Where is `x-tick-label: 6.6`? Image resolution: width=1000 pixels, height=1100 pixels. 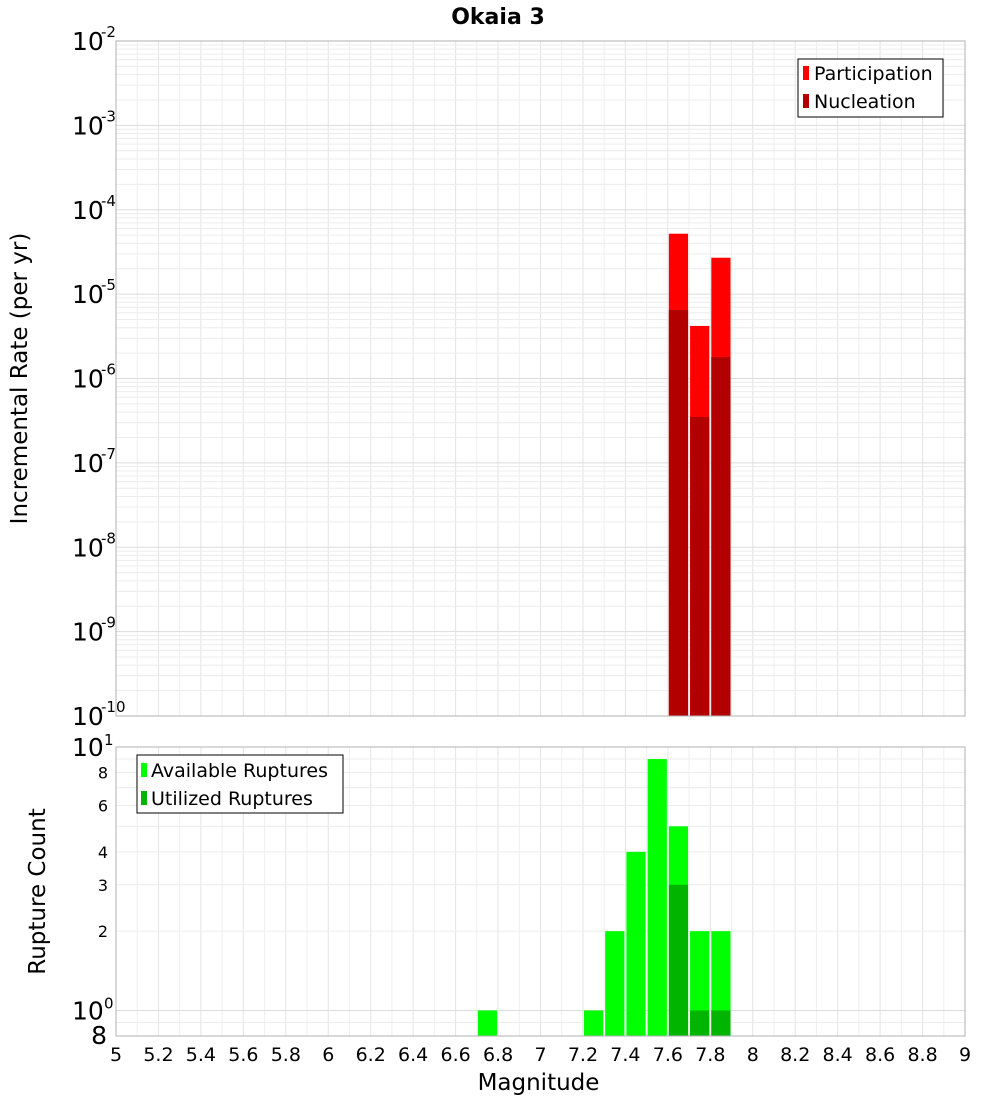
x-tick-label: 6.6 is located at coordinates (455, 1055).